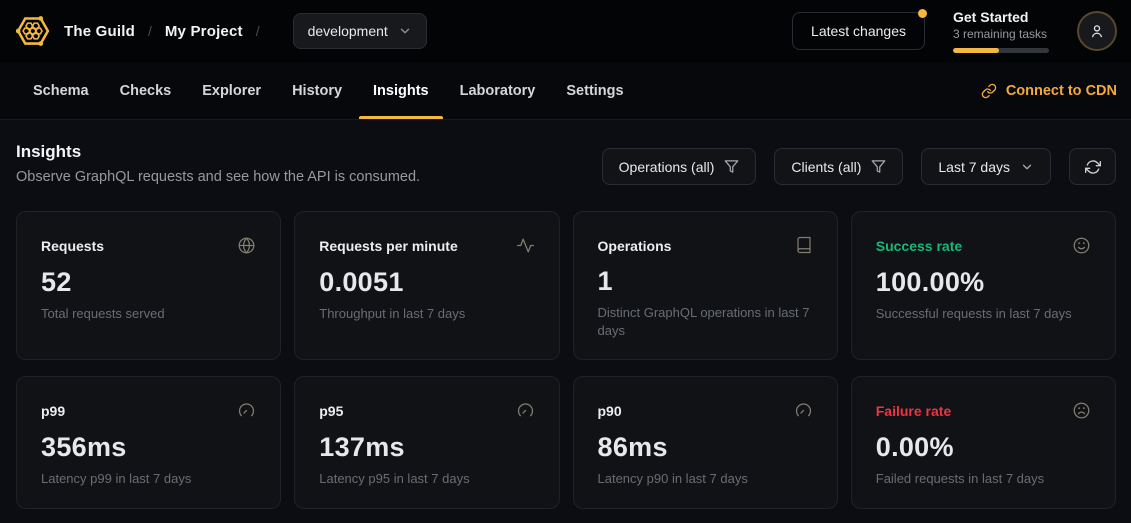  What do you see at coordinates (149, 286) in the screenshot?
I see `stat-card-requests: Requests 52 Total requests served` at bounding box center [149, 286].